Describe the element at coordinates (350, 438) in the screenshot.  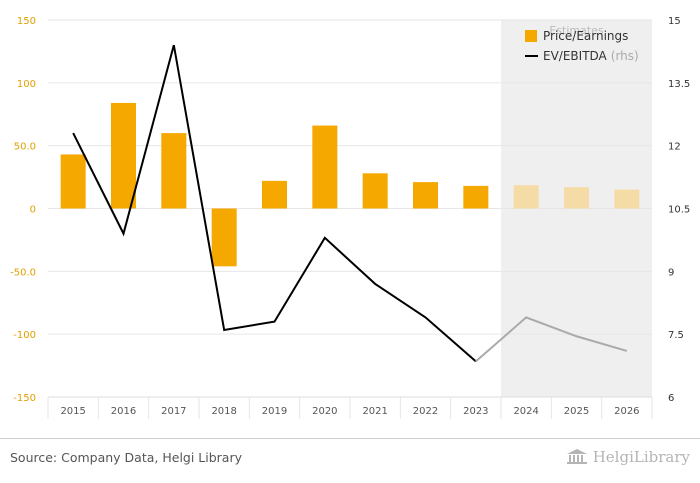
I see `footer-divider` at that location.